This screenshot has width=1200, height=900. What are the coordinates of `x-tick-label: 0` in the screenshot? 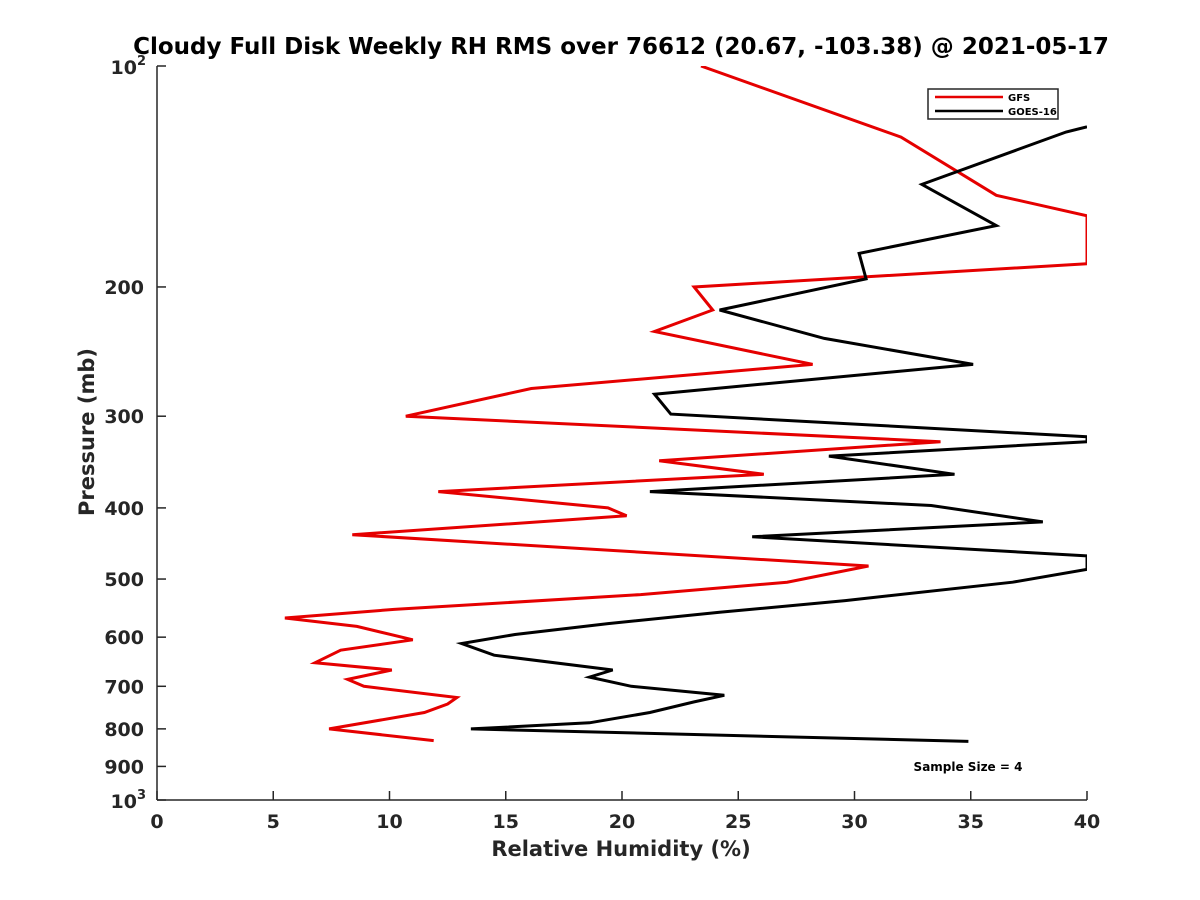 It's located at (156, 822).